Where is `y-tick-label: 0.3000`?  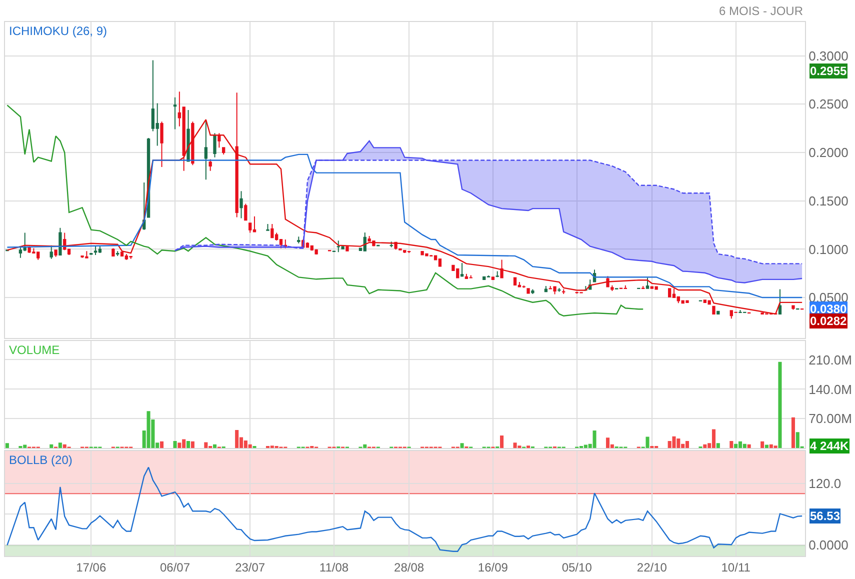
y-tick-label: 0.3000 is located at coordinates (828, 56).